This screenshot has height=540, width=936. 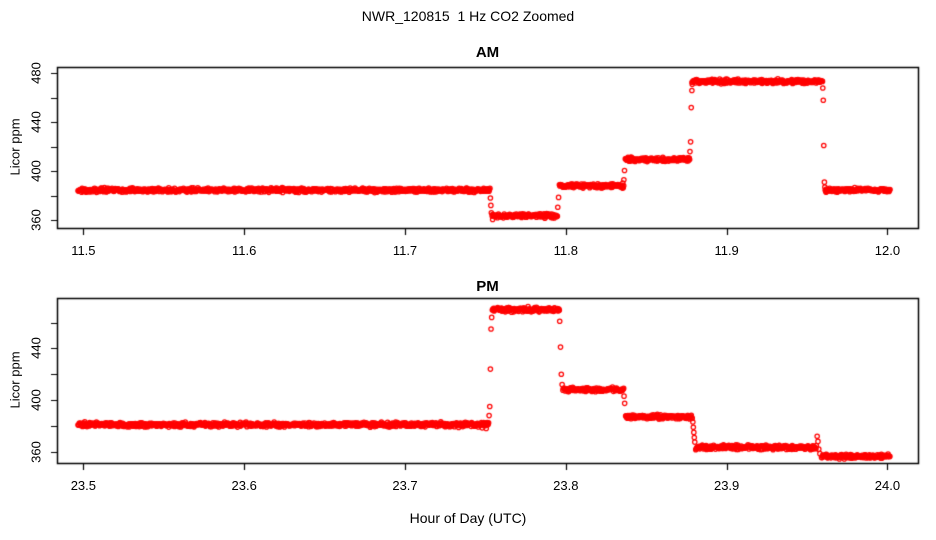 What do you see at coordinates (565, 250) in the screenshot?
I see `x-tick-label: 11.8` at bounding box center [565, 250].